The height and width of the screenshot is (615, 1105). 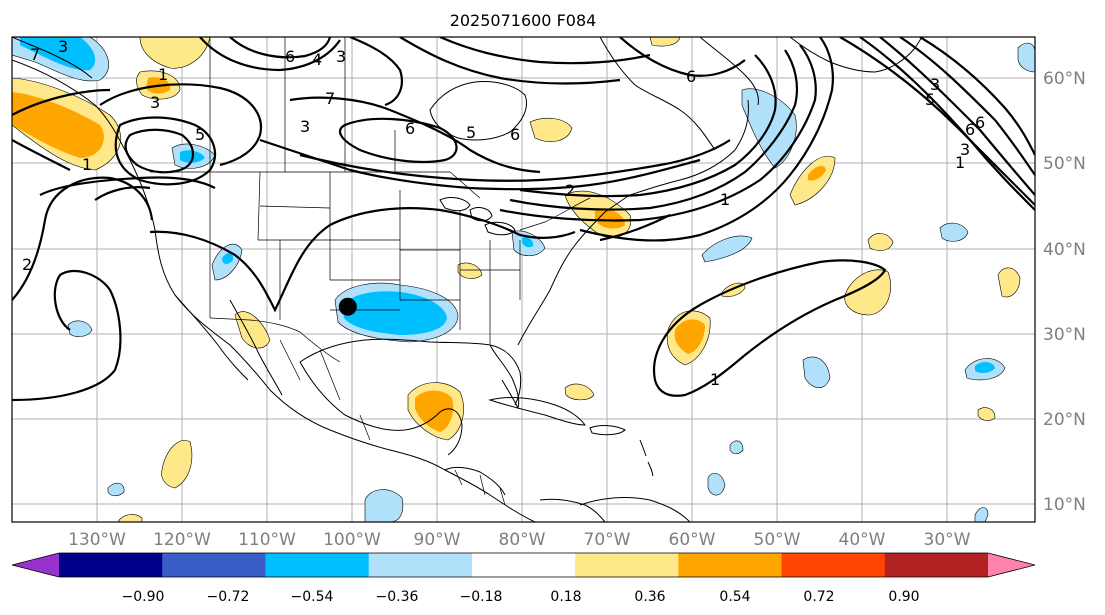 What do you see at coordinates (1064, 164) in the screenshot?
I see `lat-tick: 50°N` at bounding box center [1064, 164].